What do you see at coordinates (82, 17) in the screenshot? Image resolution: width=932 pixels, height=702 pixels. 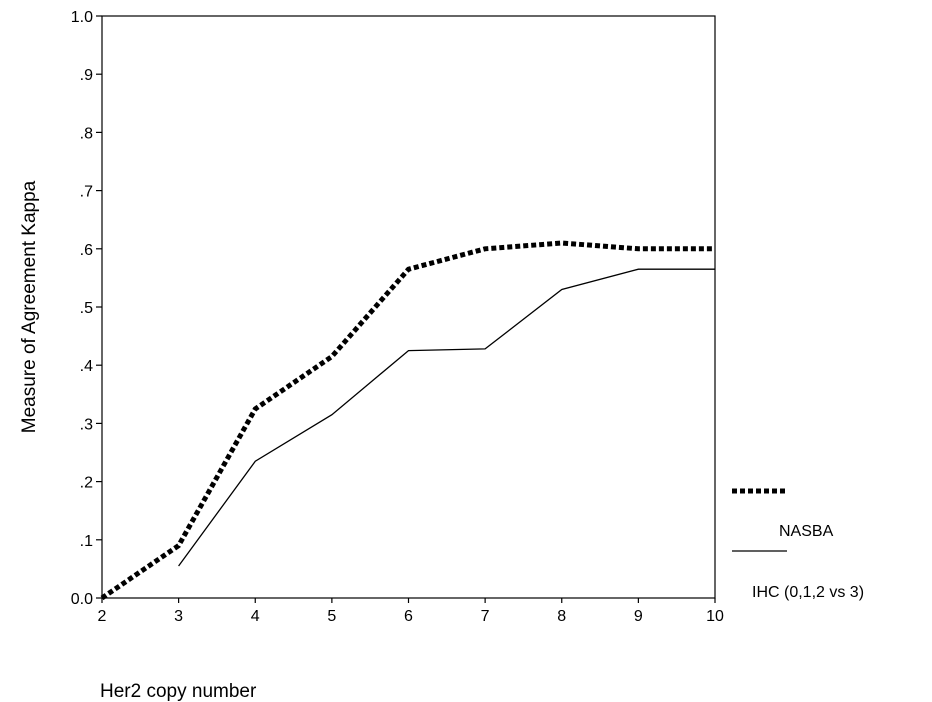 I see `y-tick-label: 1.0` at bounding box center [82, 17].